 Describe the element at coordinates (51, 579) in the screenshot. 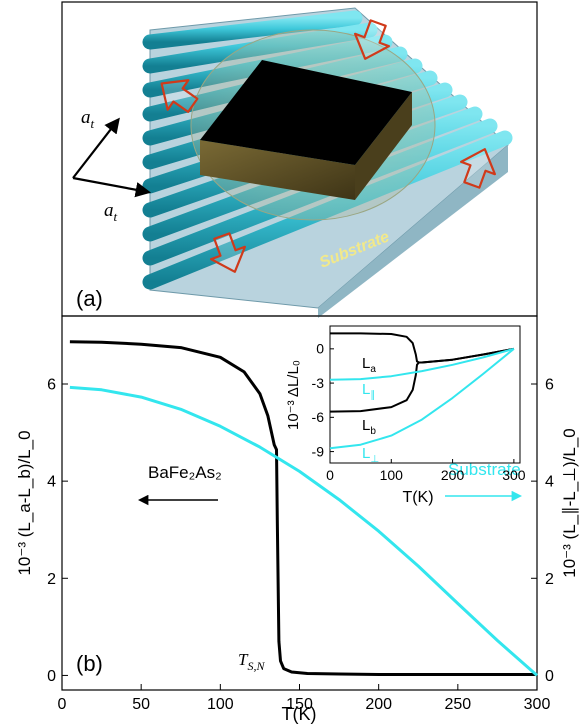

I see `y-tick-label: 2` at that location.